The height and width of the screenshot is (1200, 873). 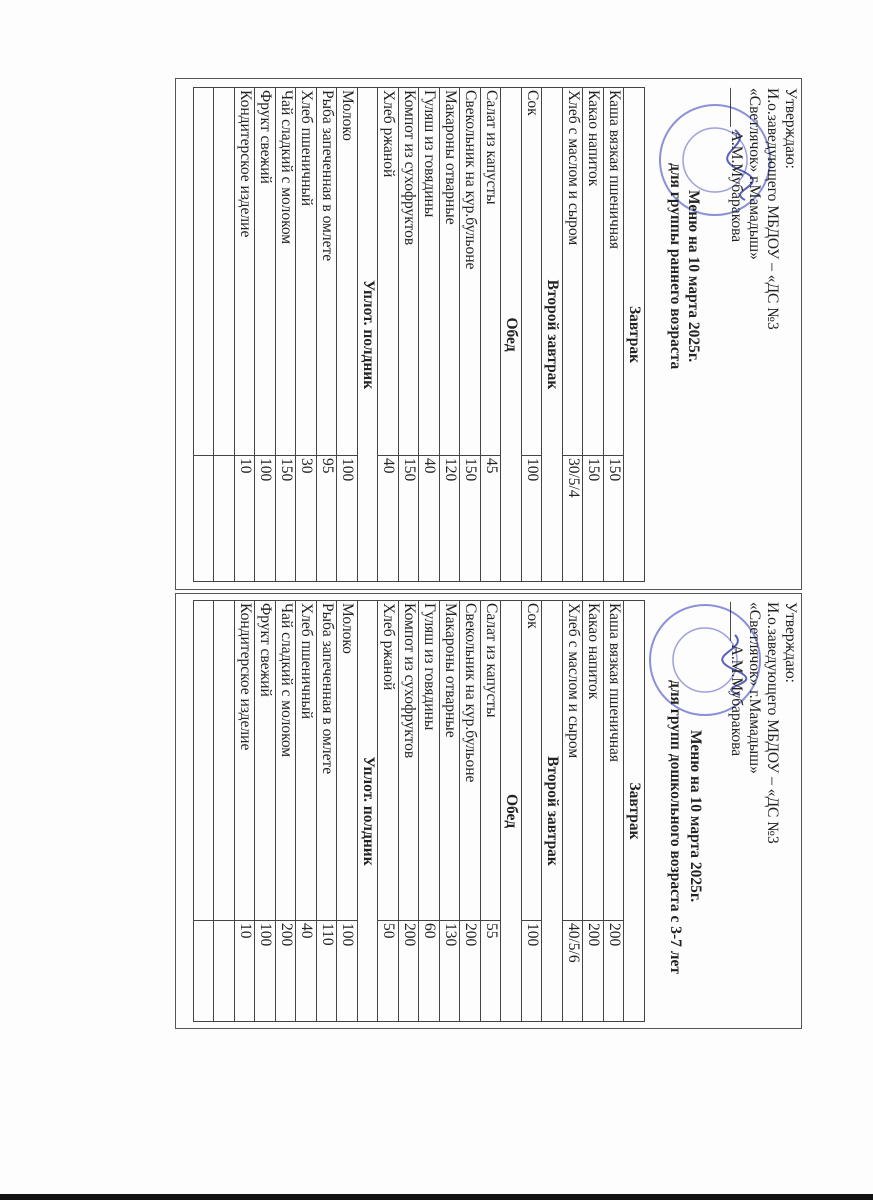 What do you see at coordinates (572, 518) in the screenshot?
I see `portion-value: 30/5/4` at bounding box center [572, 518].